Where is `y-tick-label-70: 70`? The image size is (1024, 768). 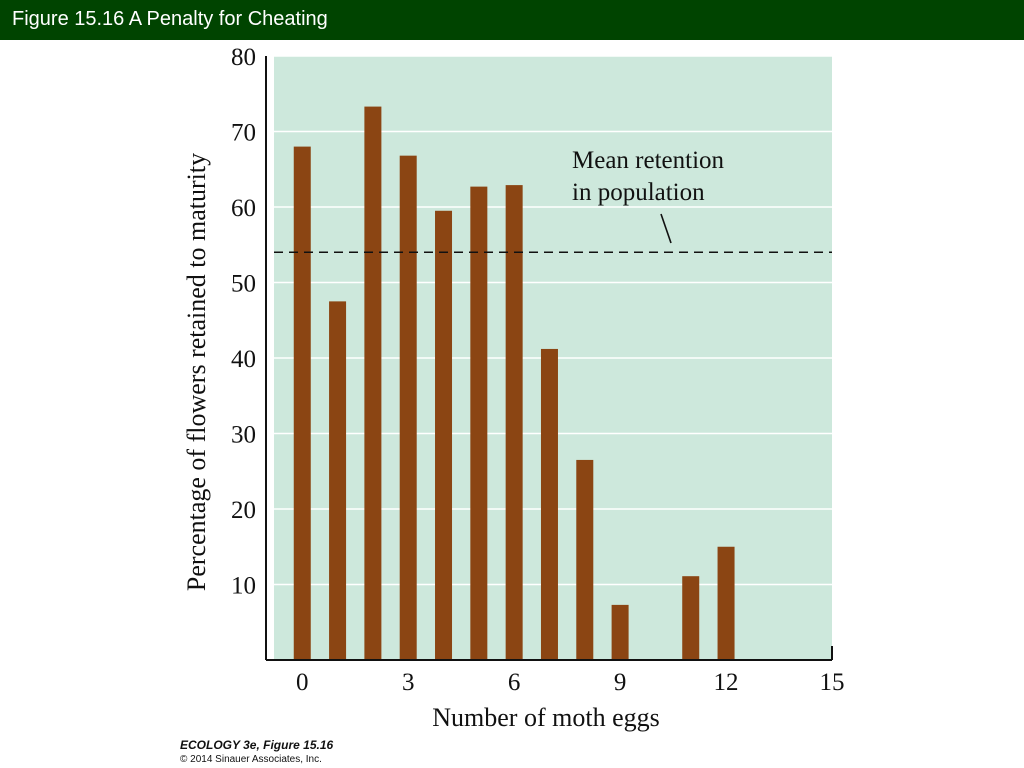
y-tick-label-70: 70 is located at coordinates (243, 133).